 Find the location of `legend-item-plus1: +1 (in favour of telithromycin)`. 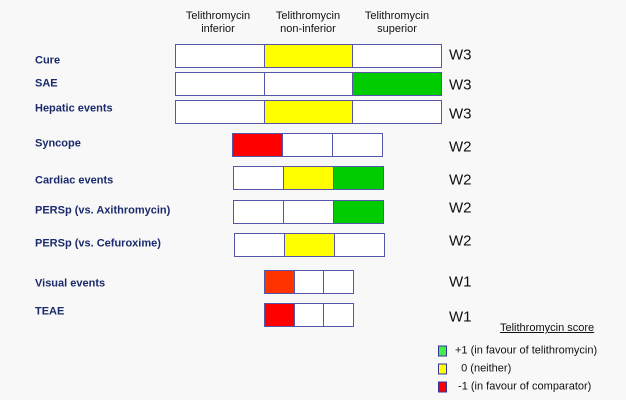

legend-item-plus1: +1 (in favour of telithromycin) is located at coordinates (517, 351).